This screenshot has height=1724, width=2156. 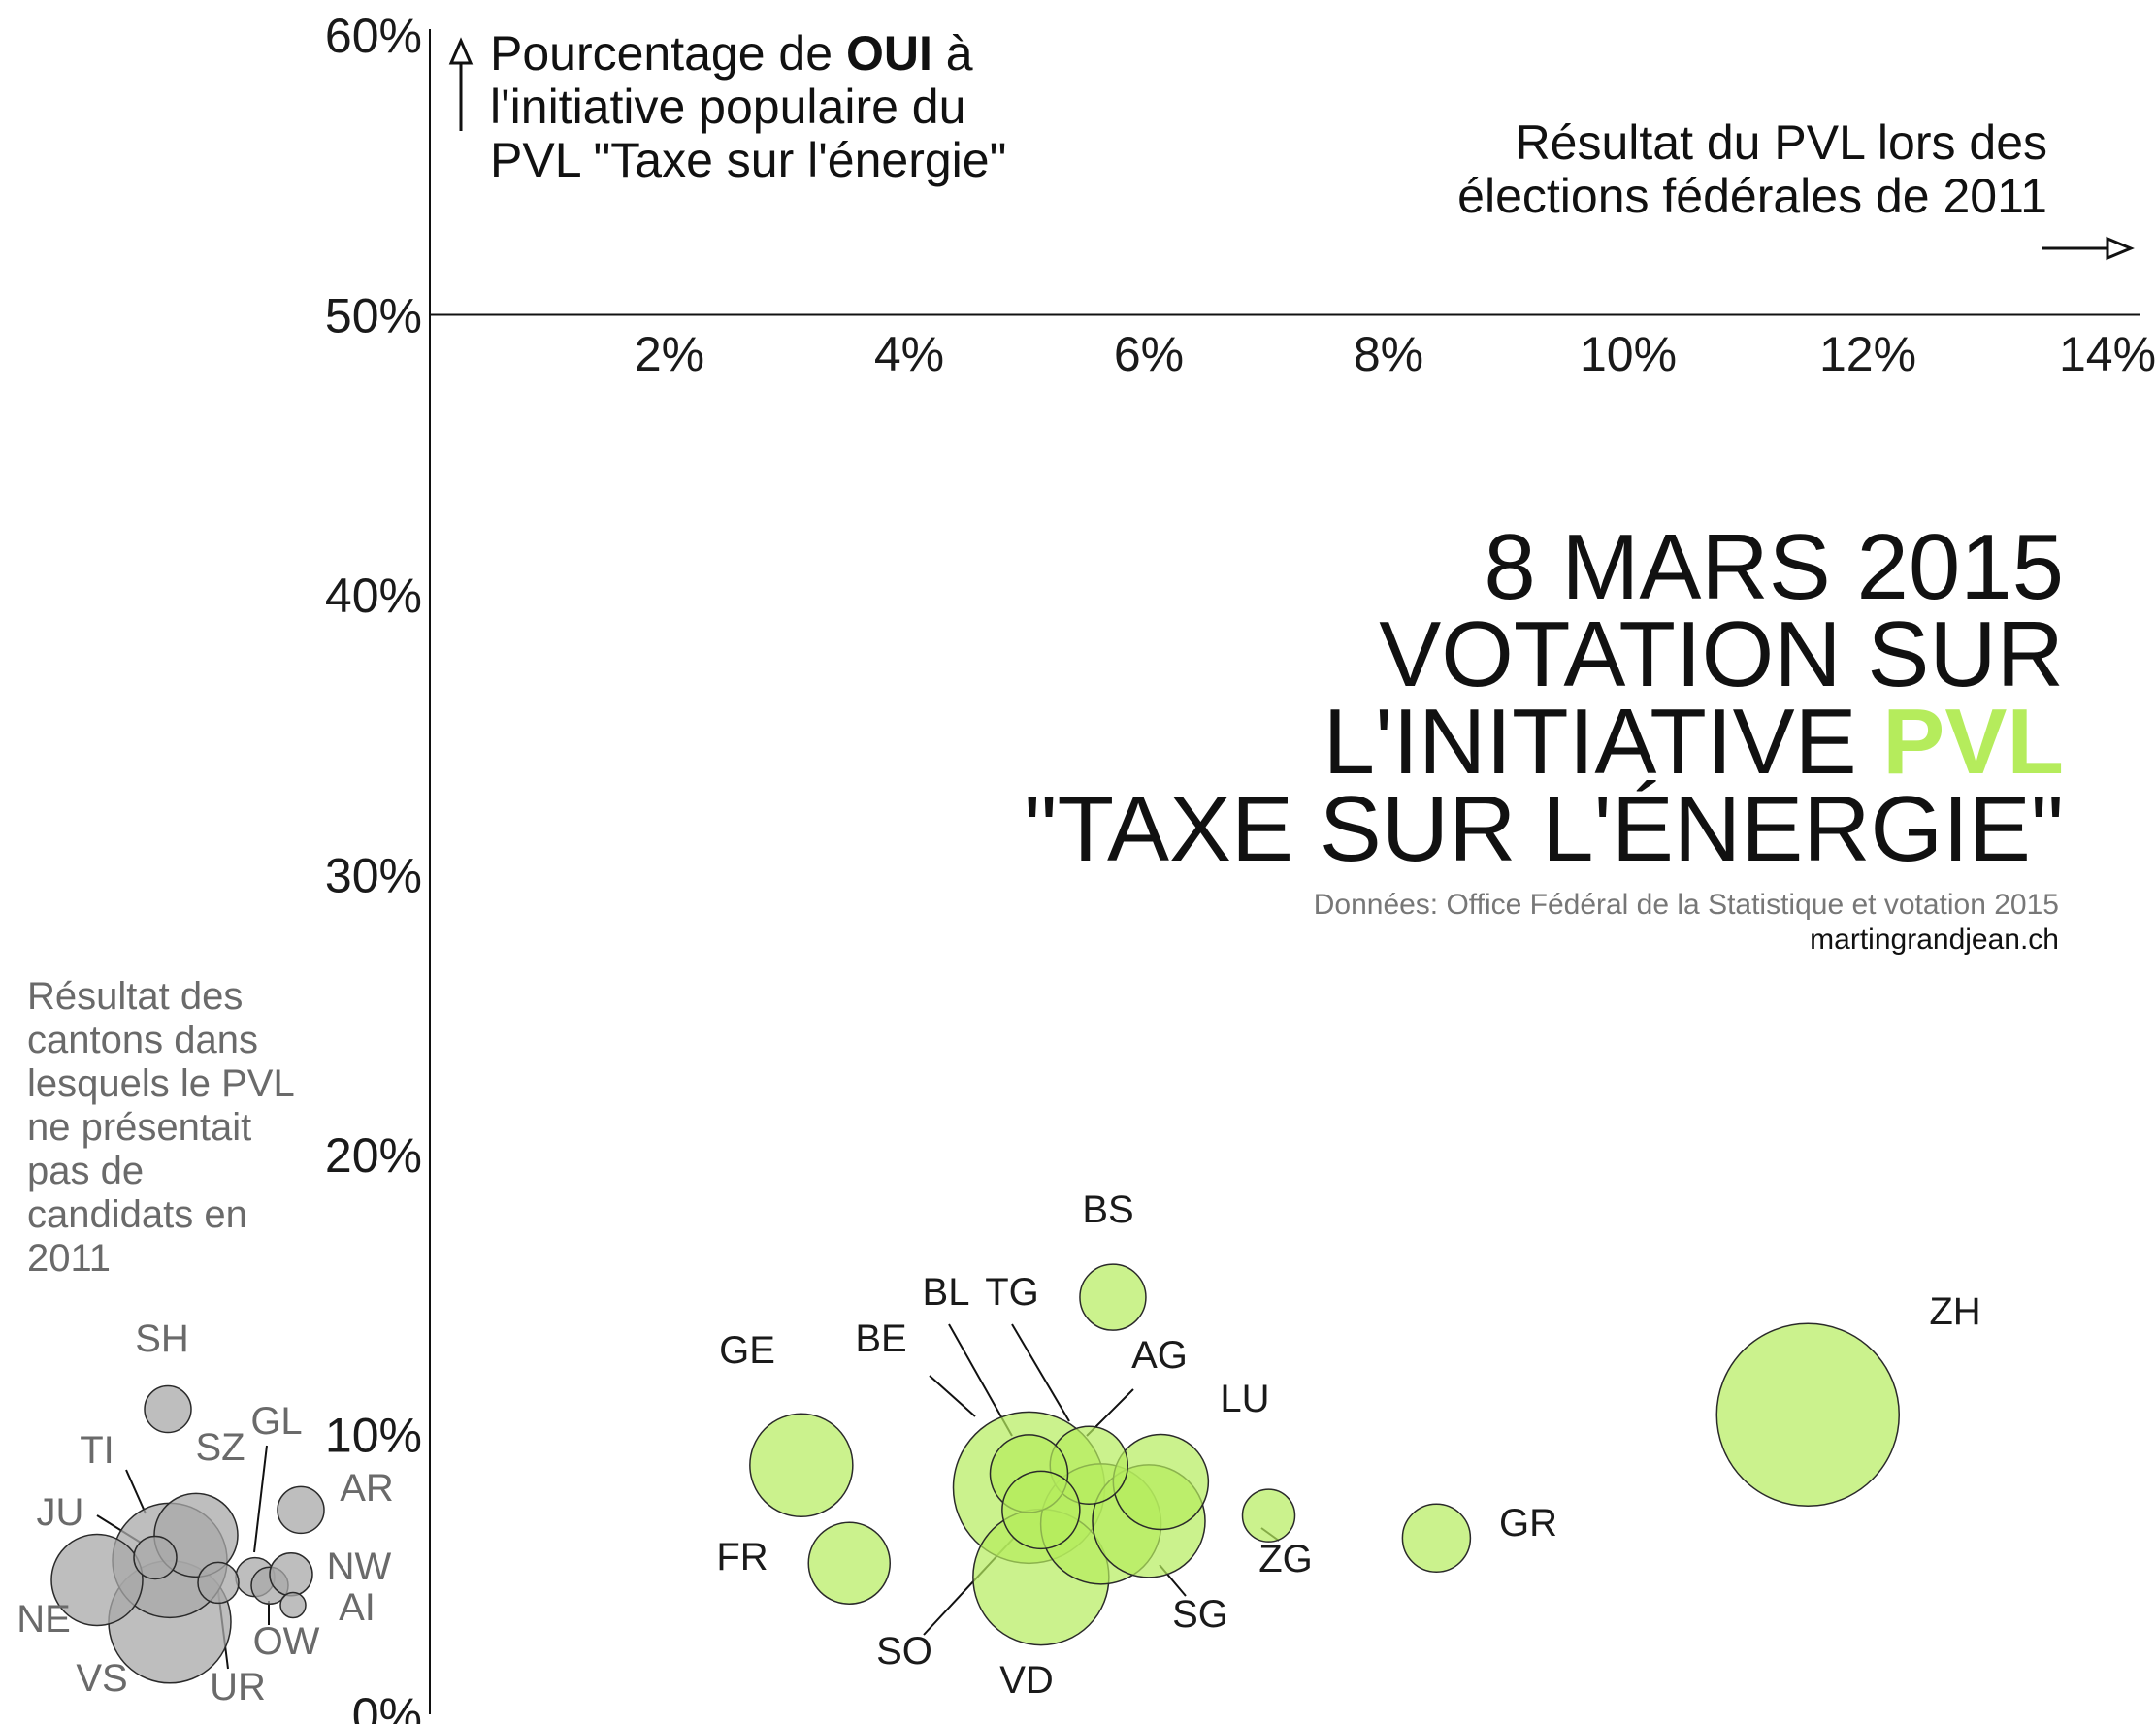 I want to click on y-arrow-head, so click(x=461, y=51).